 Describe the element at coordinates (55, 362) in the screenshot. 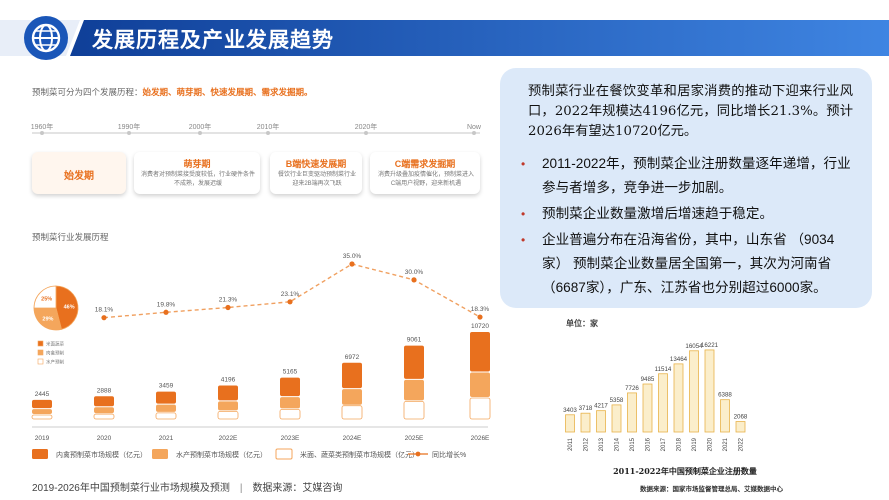

I see `pie-legend-label: 水产预制` at that location.